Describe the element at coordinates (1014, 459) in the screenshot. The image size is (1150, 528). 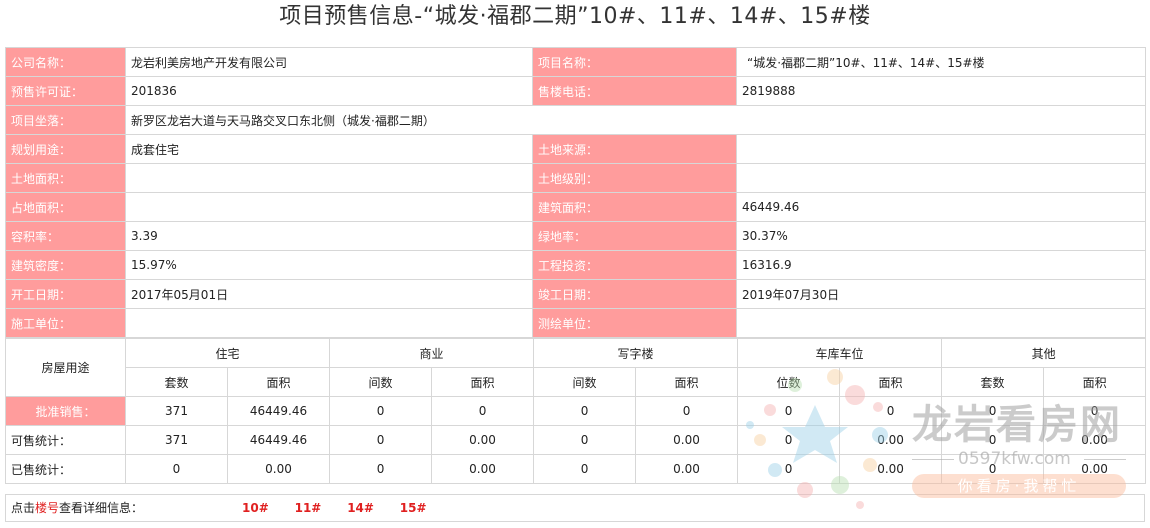
I see `watermark-url: 0597kfw.com` at that location.